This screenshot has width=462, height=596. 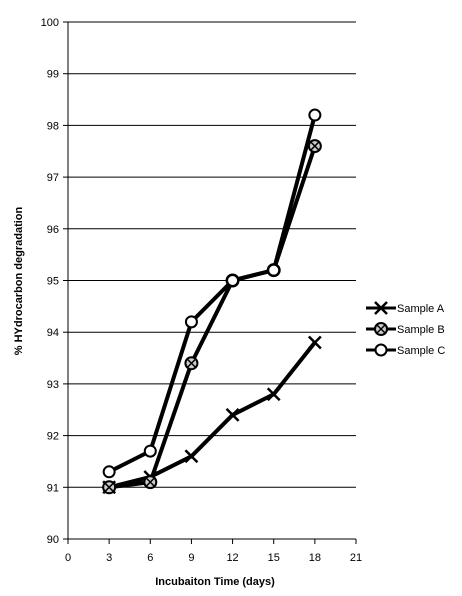 I want to click on y-tick-label: 100, so click(x=50, y=23).